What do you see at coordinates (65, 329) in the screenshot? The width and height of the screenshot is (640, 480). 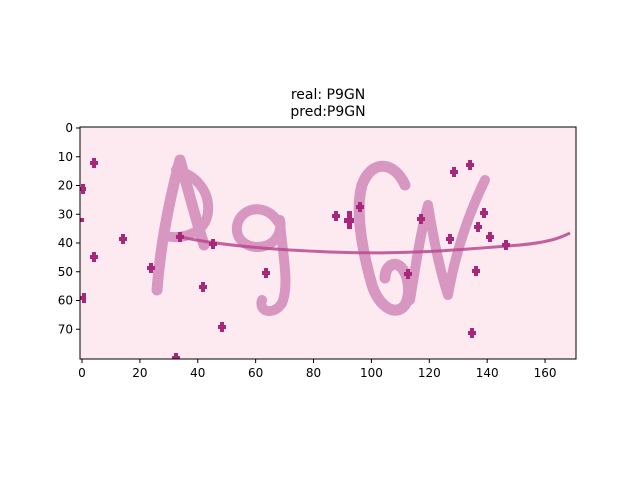 I see `y-tick-label: 70` at bounding box center [65, 329].